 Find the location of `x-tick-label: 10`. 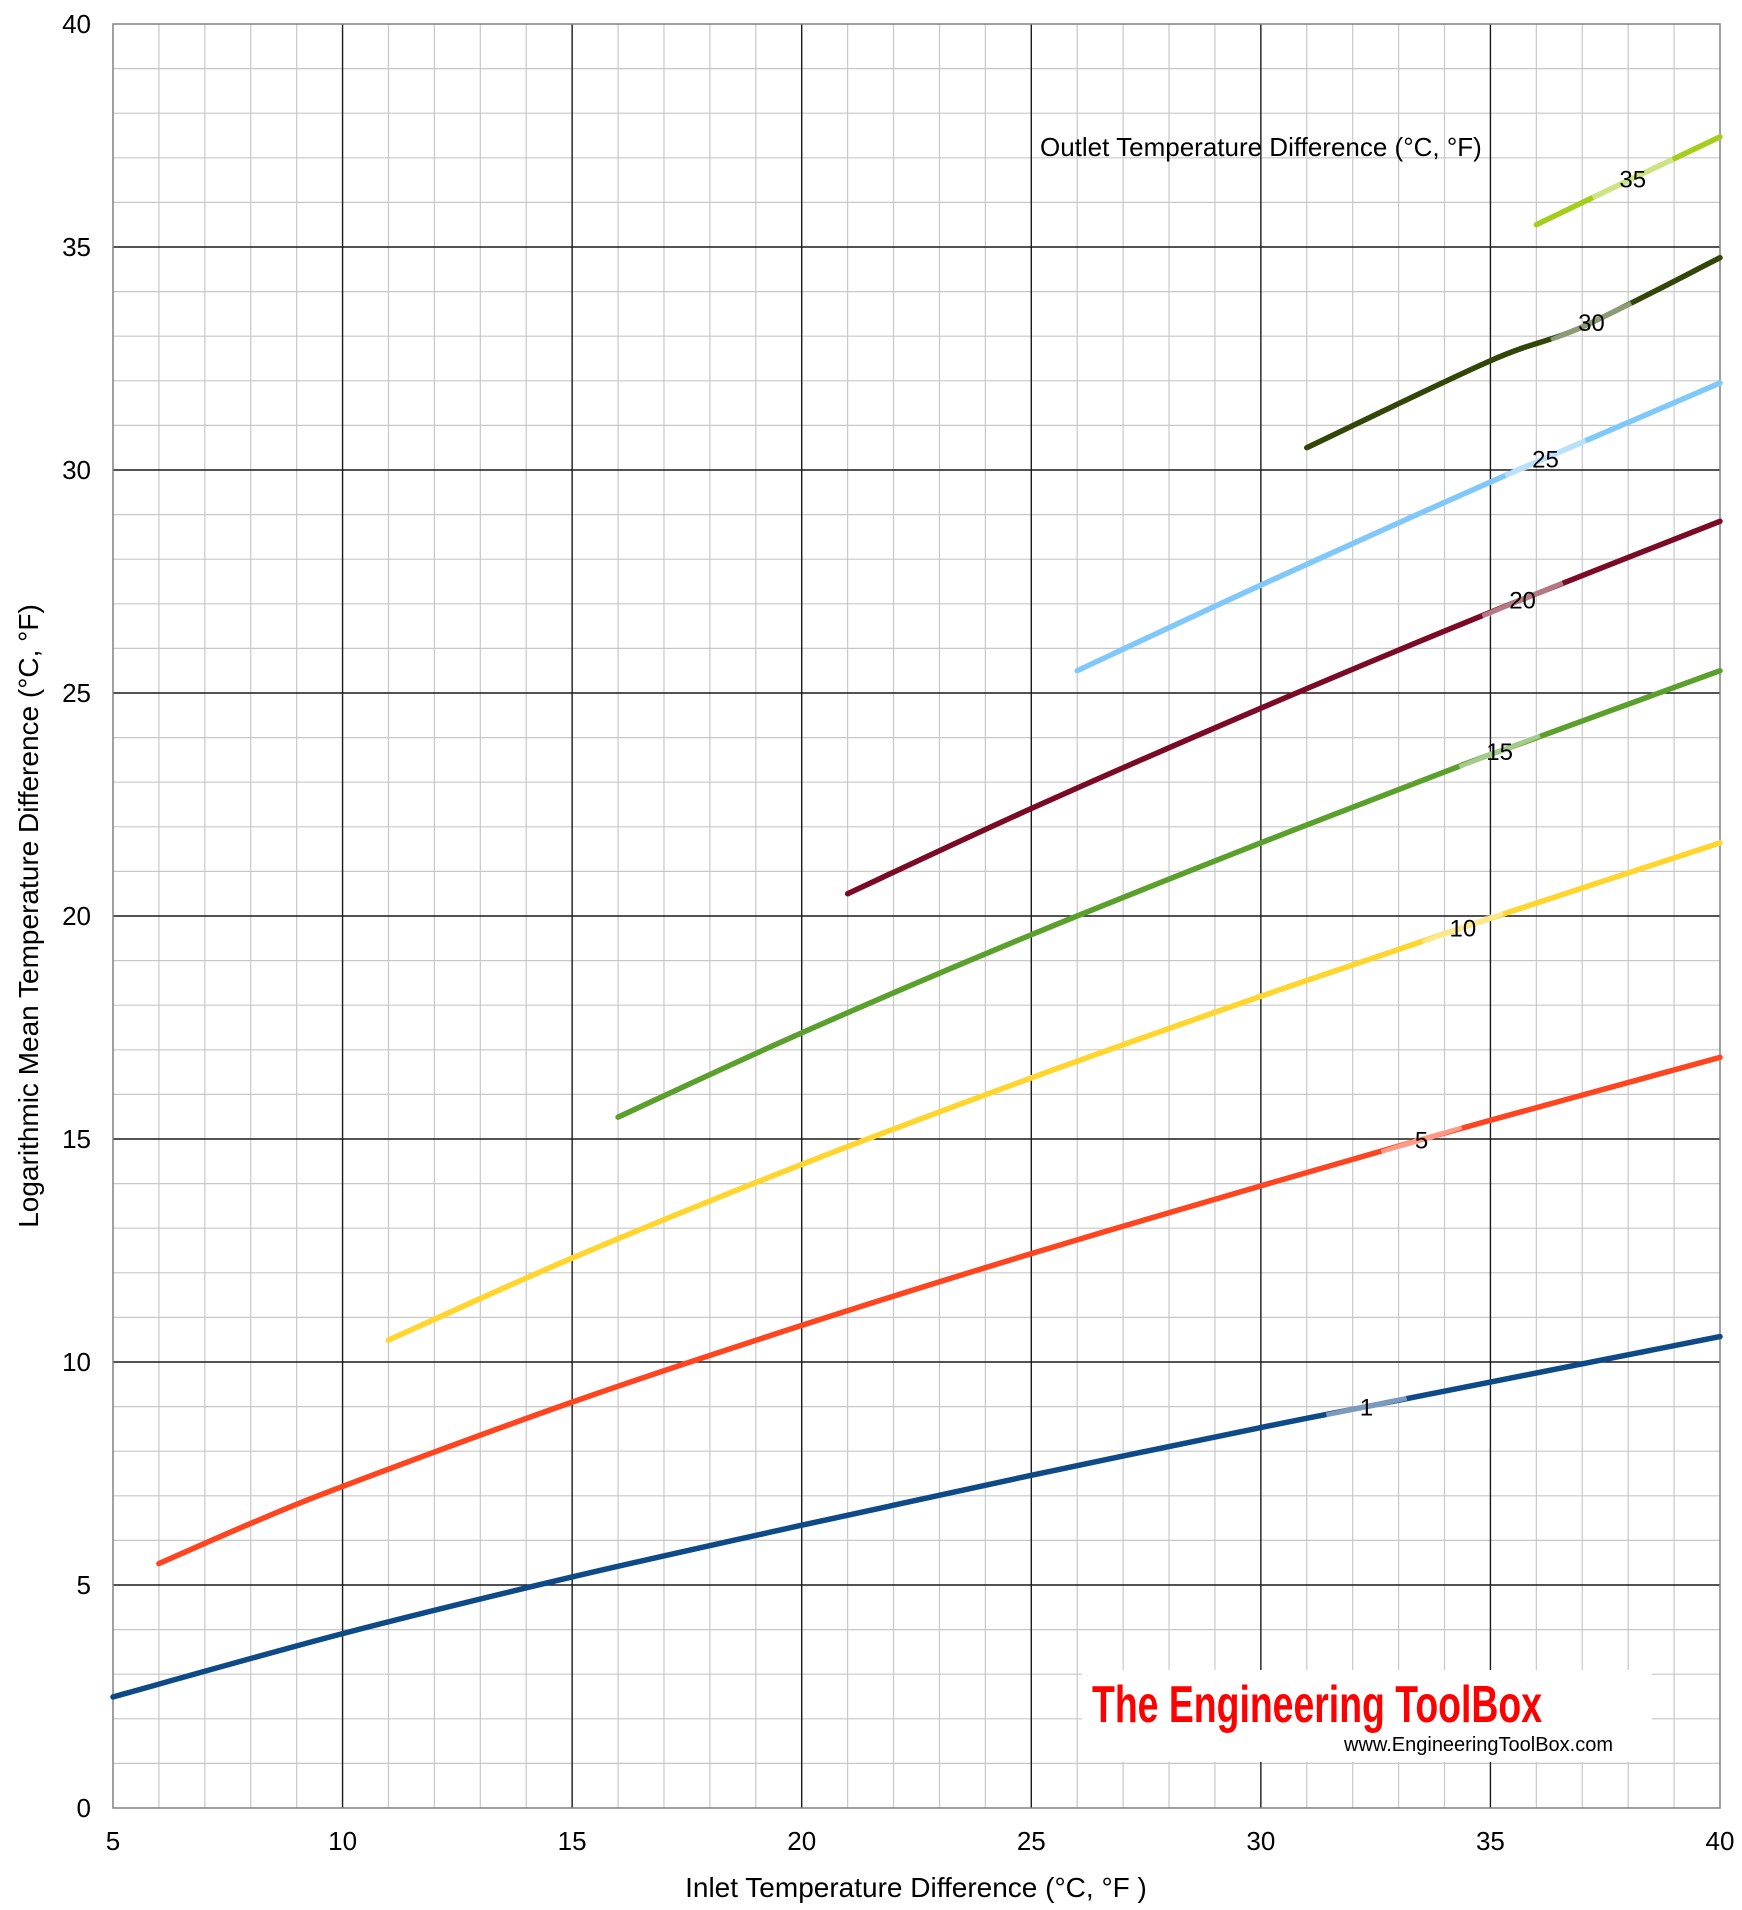

x-tick-label: 10 is located at coordinates (342, 1841).